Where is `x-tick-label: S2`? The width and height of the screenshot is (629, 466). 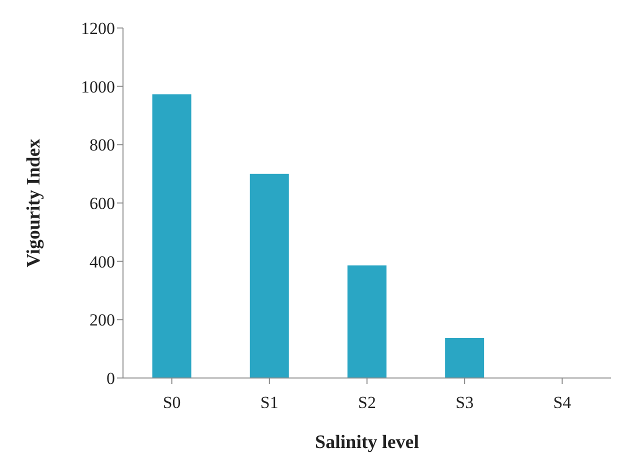 x-tick-label: S2 is located at coordinates (367, 402).